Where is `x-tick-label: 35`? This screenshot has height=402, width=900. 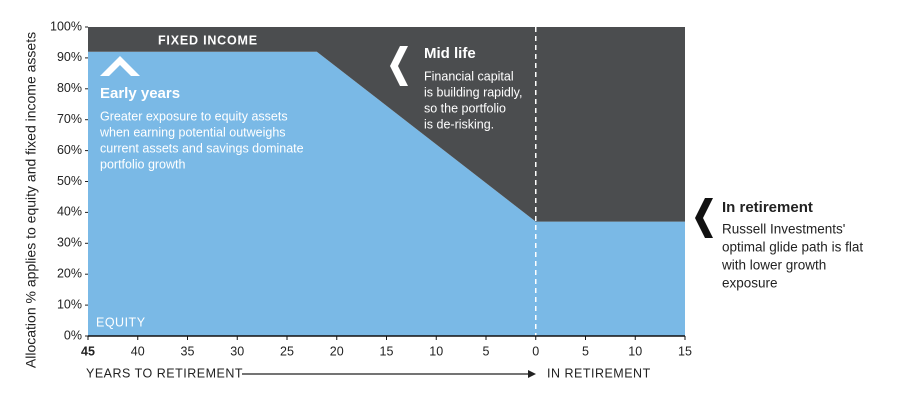
x-tick-label: 35 is located at coordinates (188, 351).